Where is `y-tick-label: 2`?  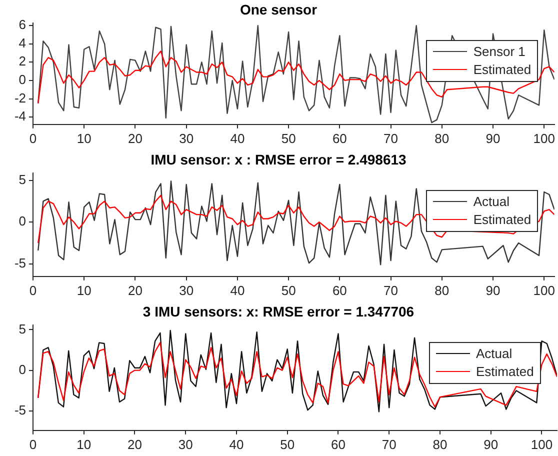
y-tick-label: 2 is located at coordinates (22, 61).